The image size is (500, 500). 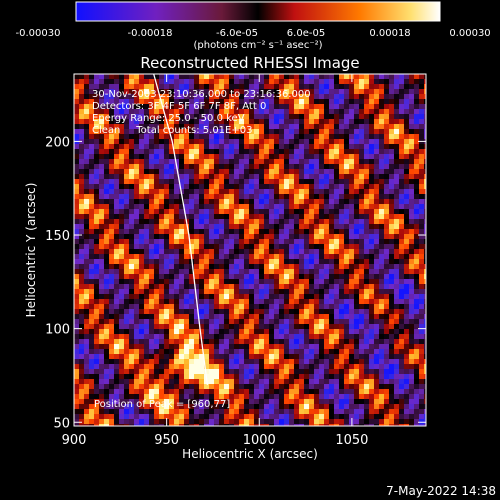 What do you see at coordinates (168, 118) in the screenshot?
I see `annotation-line: Energy Range: 25.0 - 50.0 keV` at bounding box center [168, 118].